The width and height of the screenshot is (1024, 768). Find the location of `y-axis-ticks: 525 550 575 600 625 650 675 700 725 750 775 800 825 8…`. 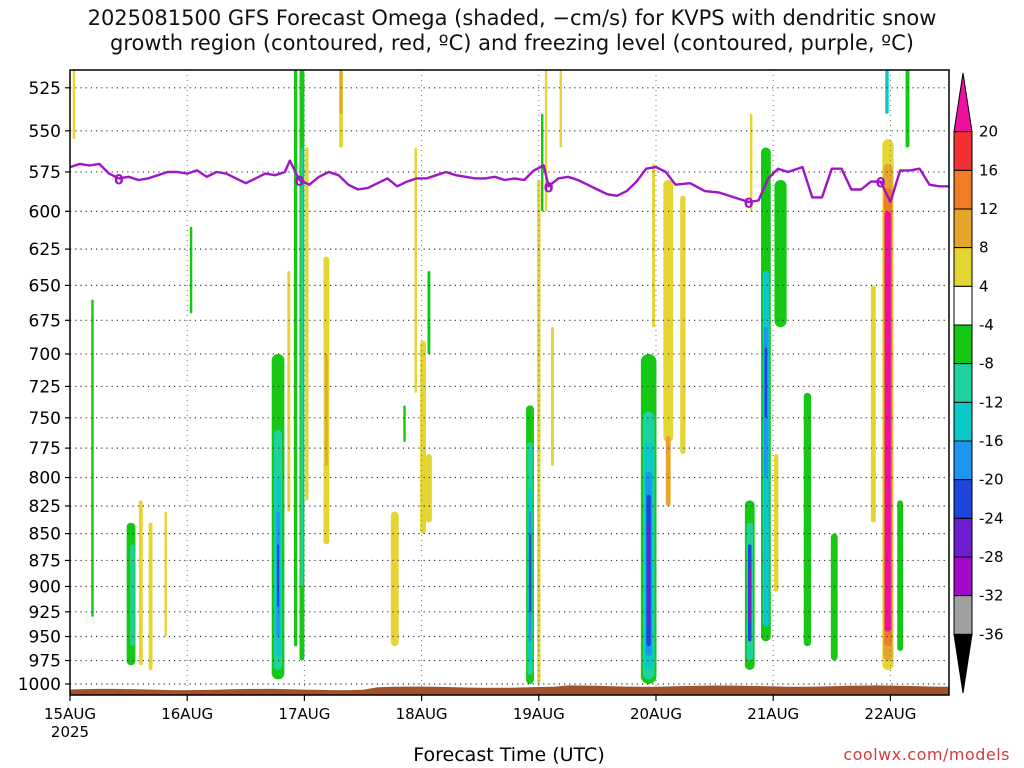

y-axis-ticks: 525 550 575 600 625 650 675 700 725 750 775 800 825 8… is located at coordinates (44, 387).